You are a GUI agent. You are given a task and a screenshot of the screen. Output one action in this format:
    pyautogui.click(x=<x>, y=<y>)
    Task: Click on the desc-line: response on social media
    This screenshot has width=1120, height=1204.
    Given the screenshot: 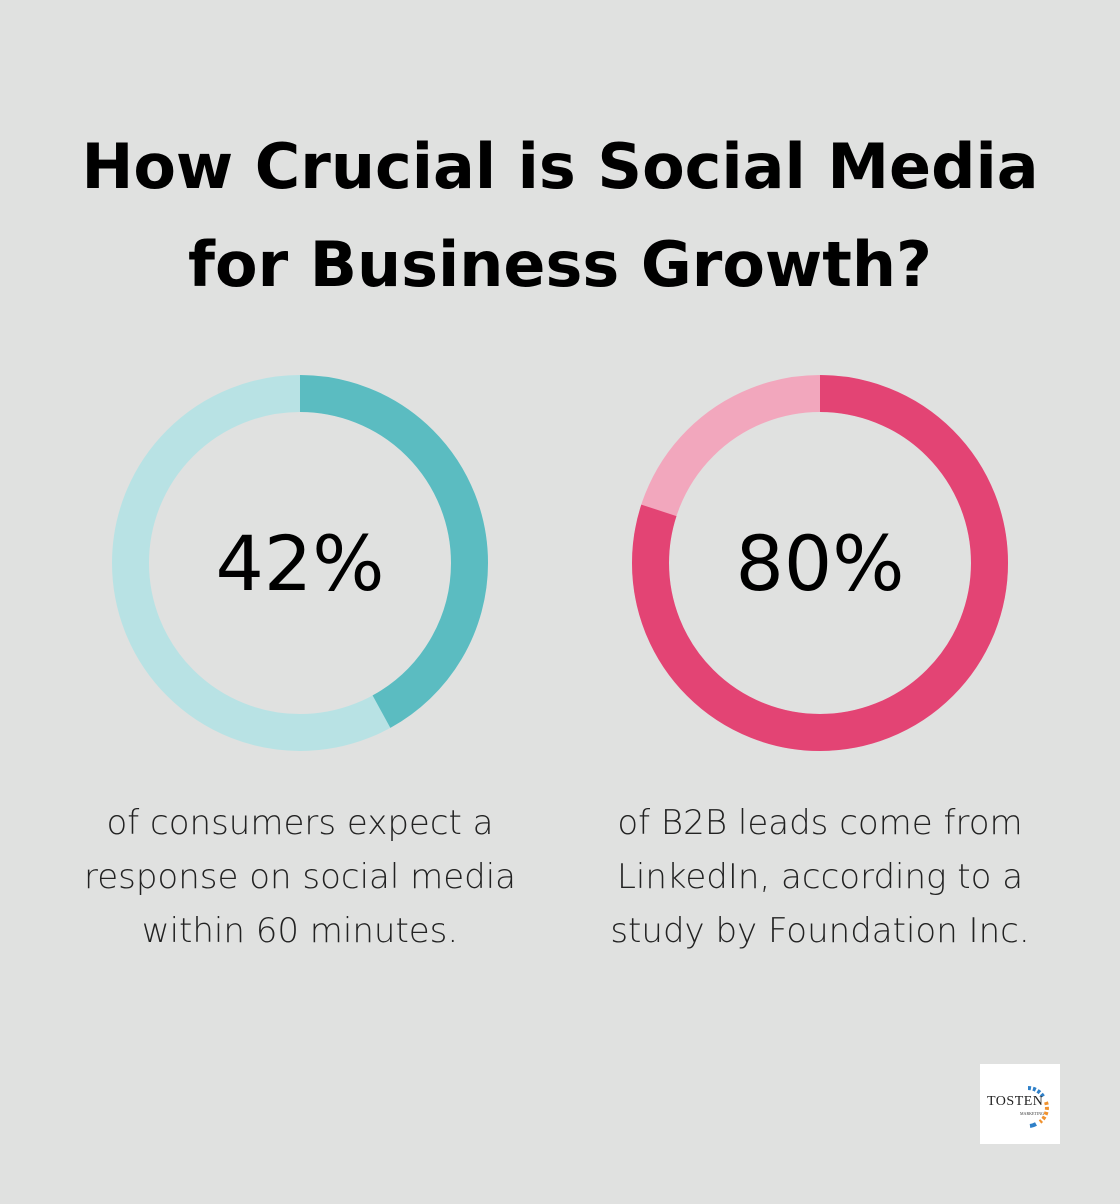 What is the action you would take?
    pyautogui.click(x=300, y=877)
    